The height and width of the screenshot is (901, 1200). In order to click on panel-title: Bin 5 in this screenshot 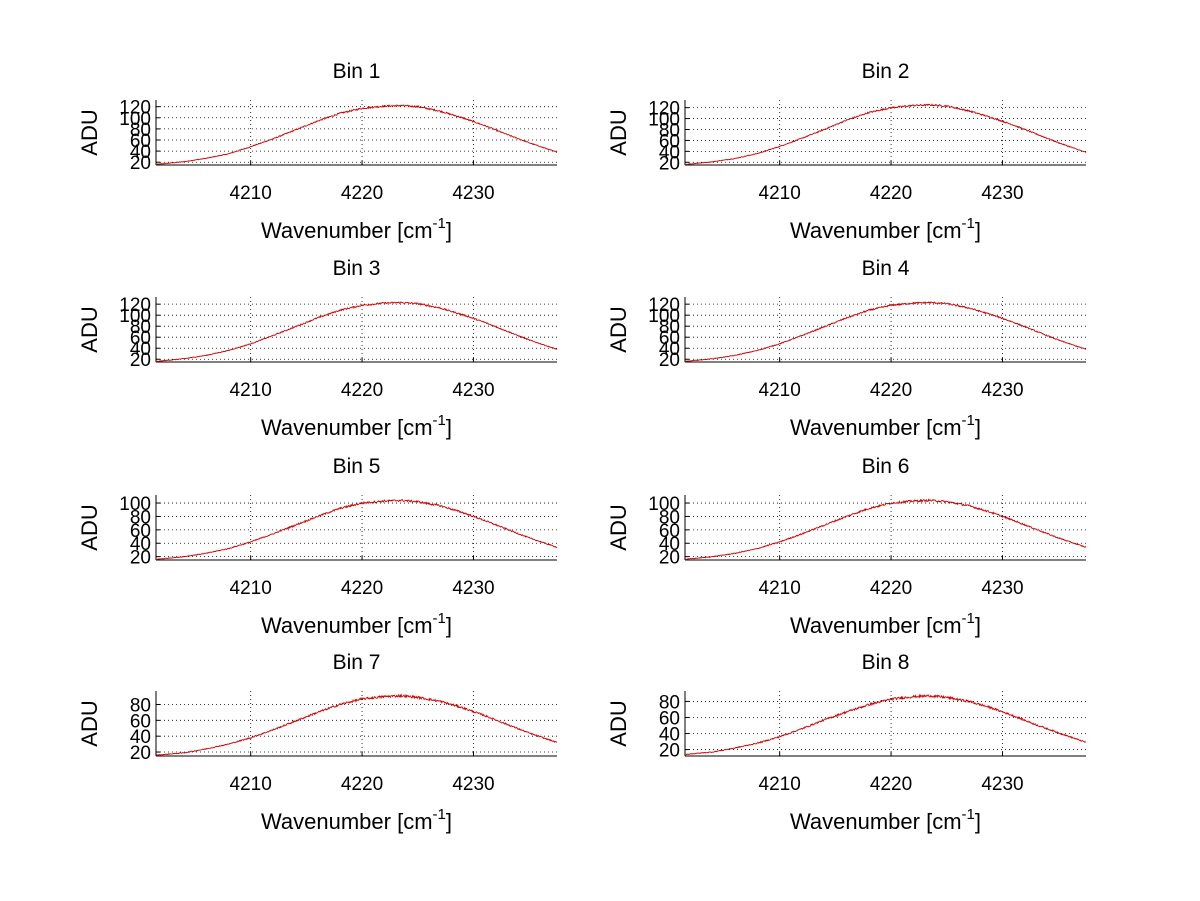, I will do `click(357, 466)`.